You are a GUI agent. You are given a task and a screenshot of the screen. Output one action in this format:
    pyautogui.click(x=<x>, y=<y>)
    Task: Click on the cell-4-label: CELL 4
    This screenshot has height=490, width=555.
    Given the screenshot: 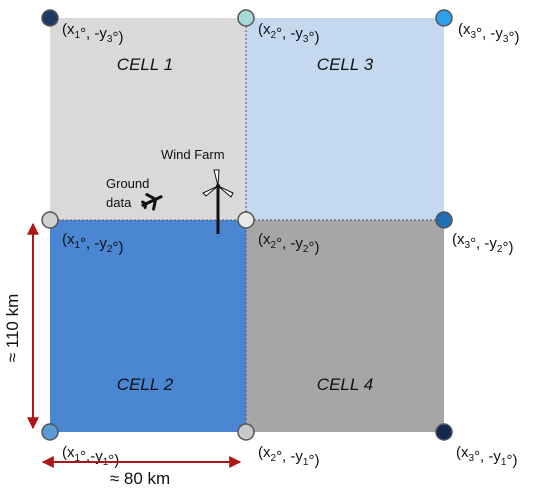 What is the action you would take?
    pyautogui.click(x=345, y=384)
    